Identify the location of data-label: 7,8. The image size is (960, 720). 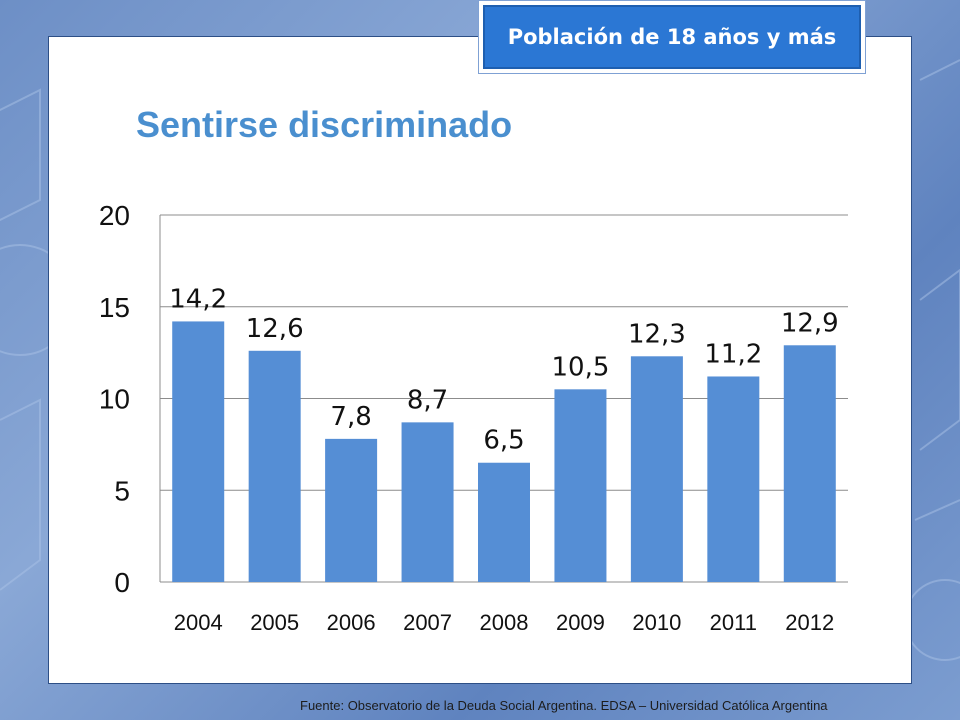
(350, 417).